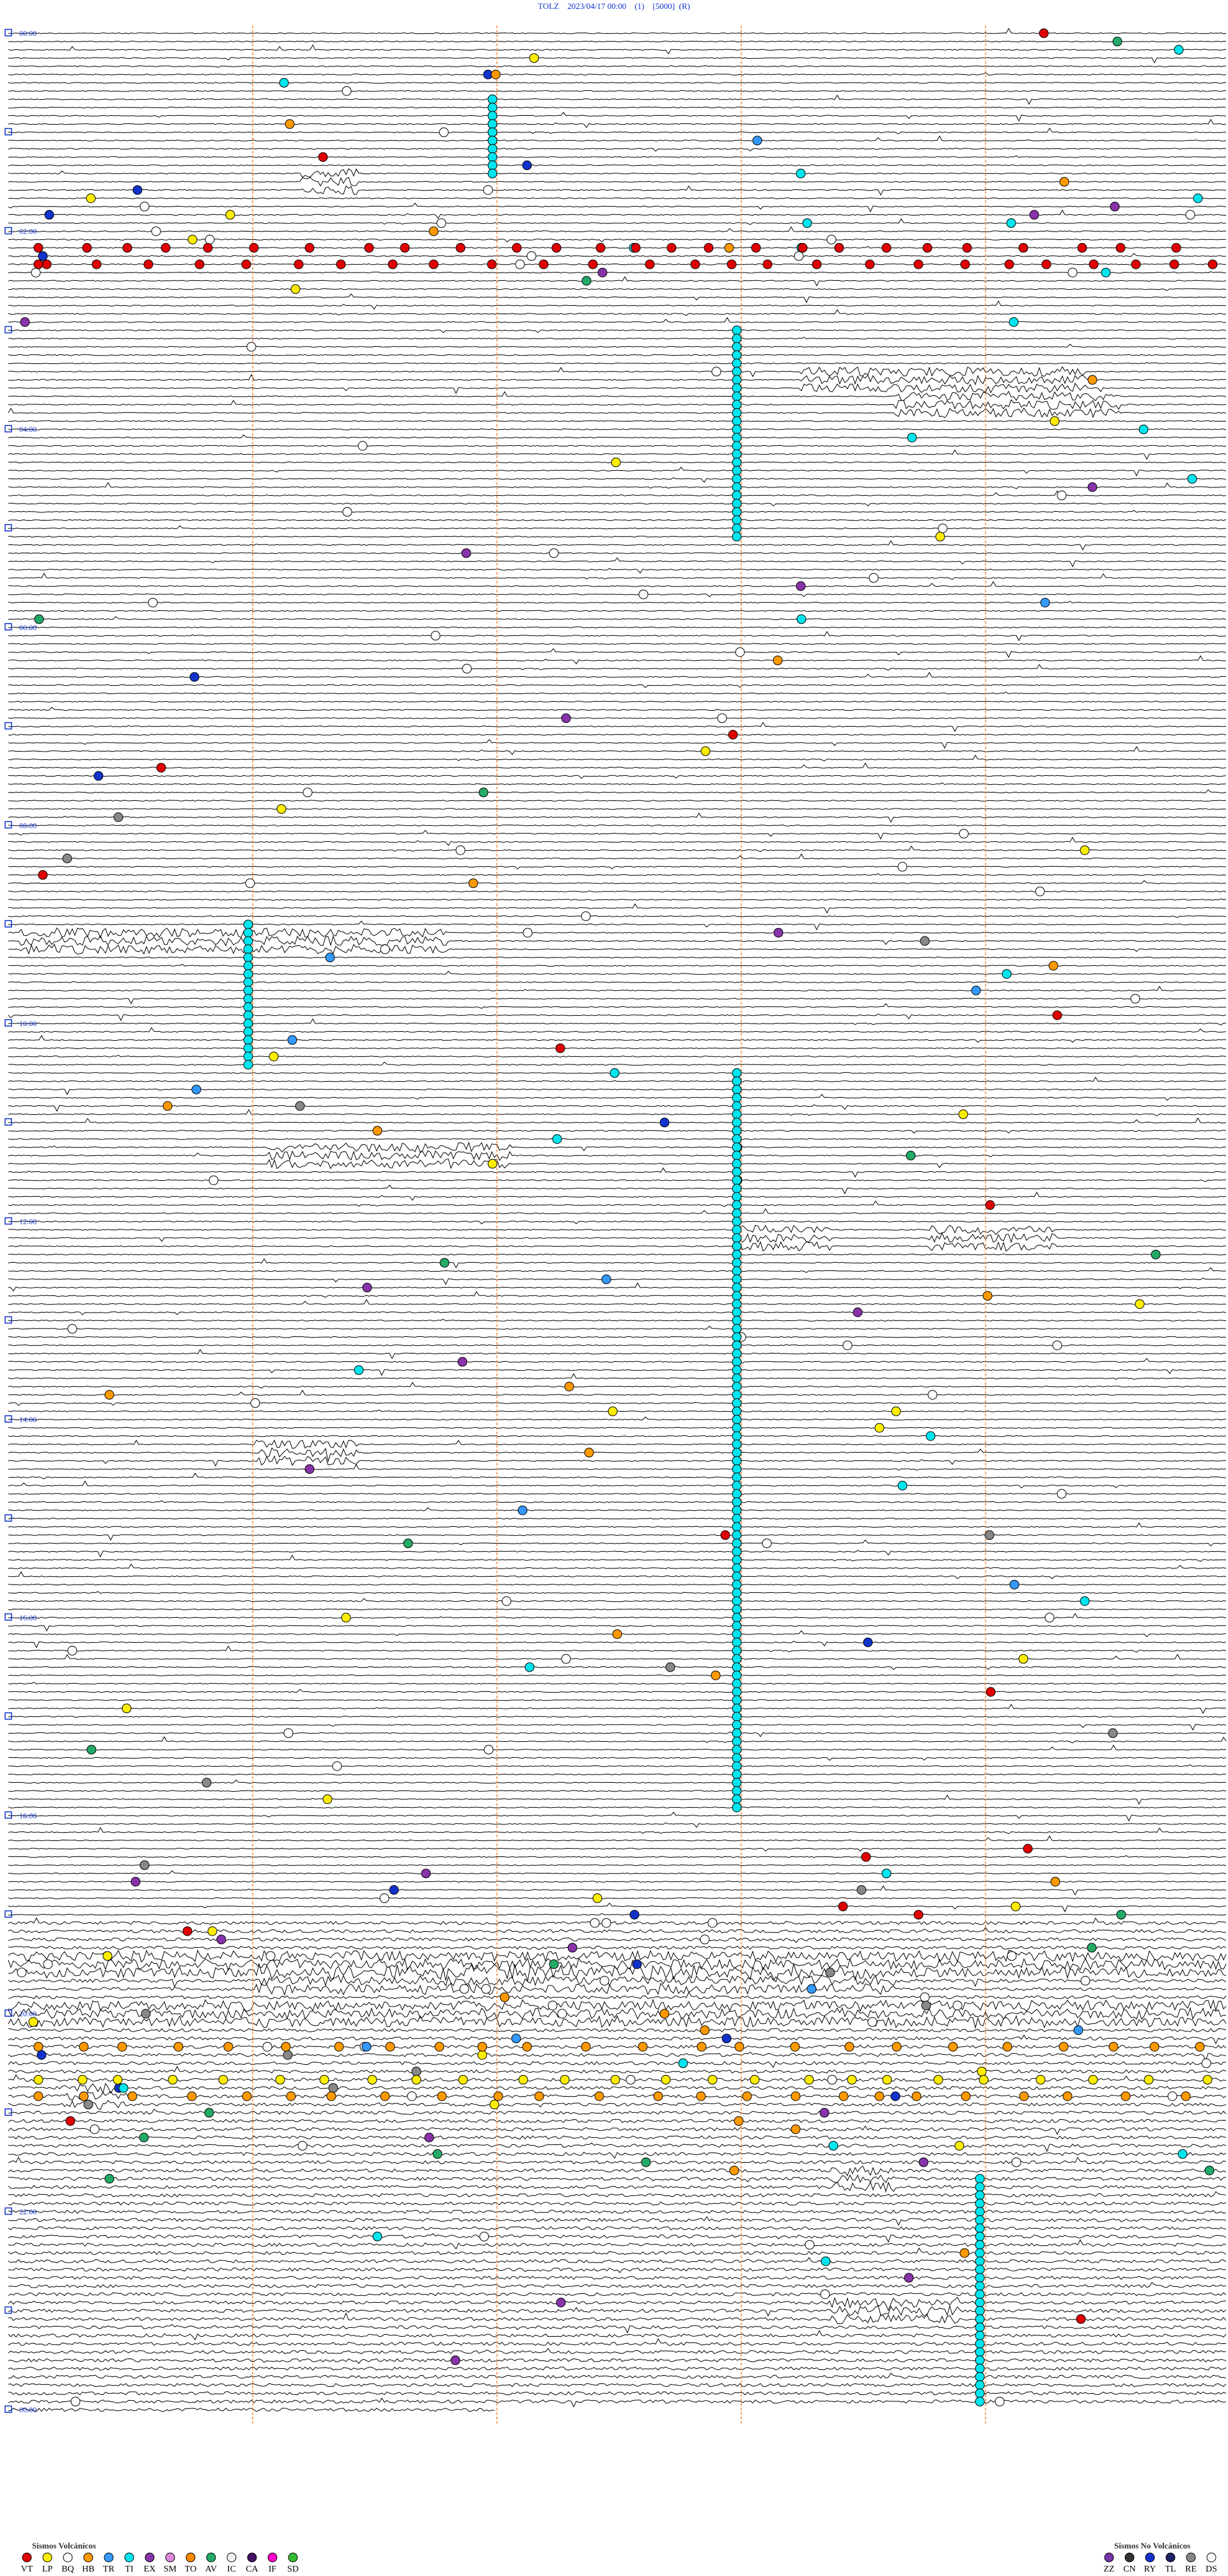 This screenshot has height=2576, width=1228. I want to click on legend-code: TO, so click(190, 2569).